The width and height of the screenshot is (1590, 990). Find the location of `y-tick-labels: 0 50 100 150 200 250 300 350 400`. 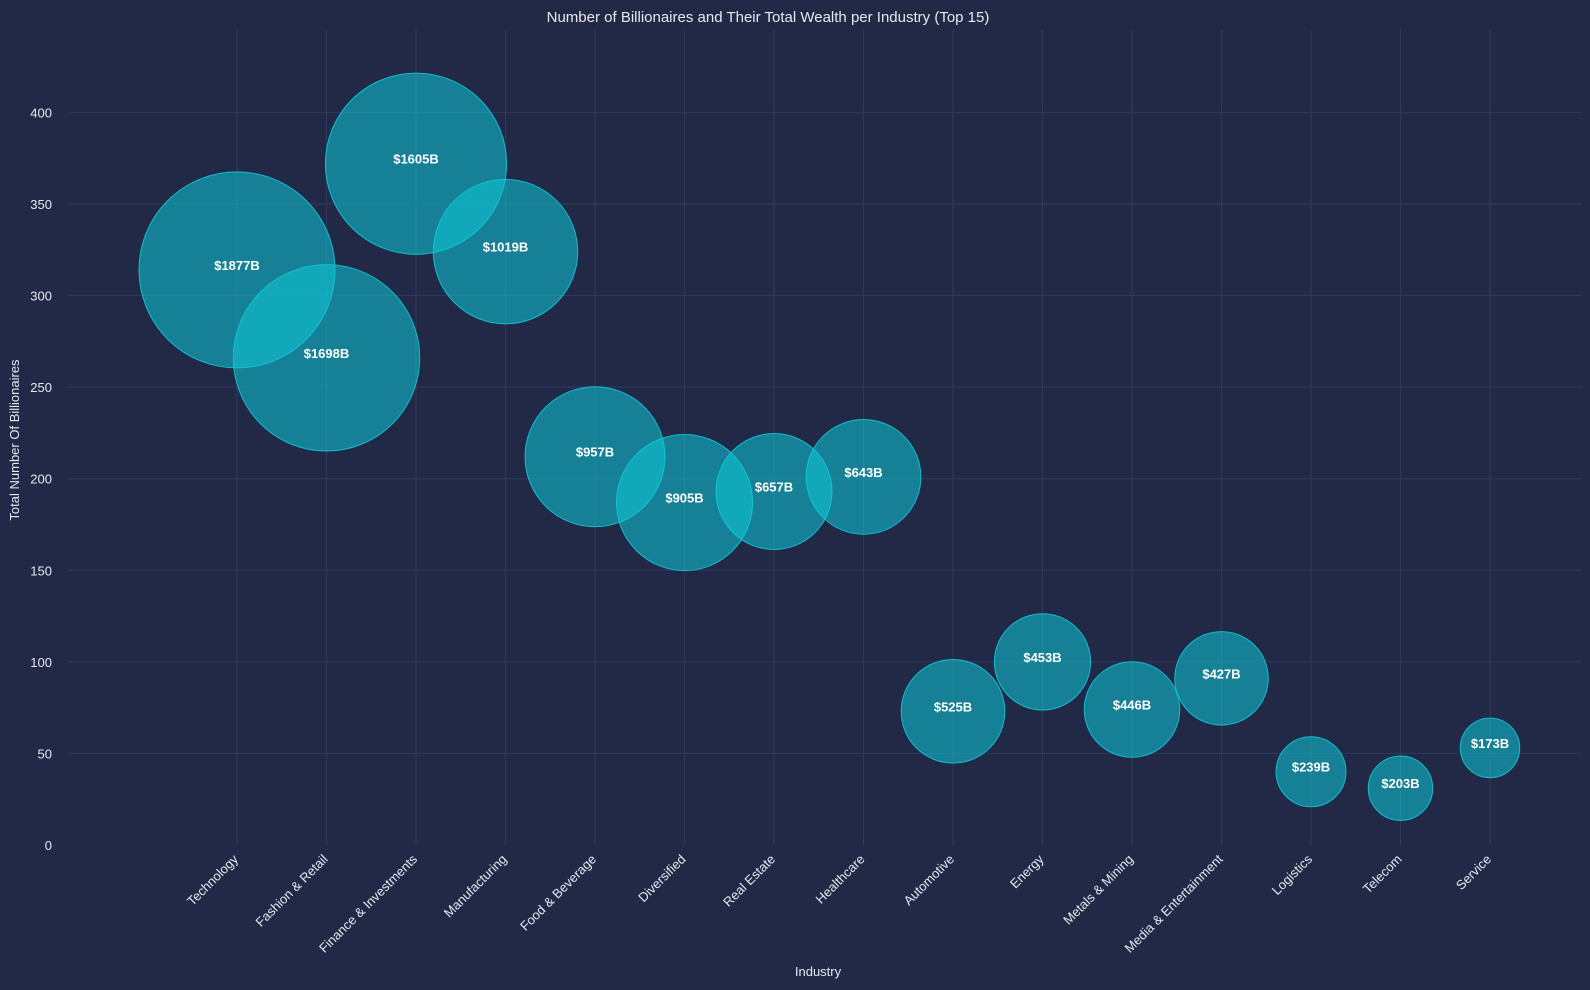

y-tick-labels: 0 50 100 150 200 250 300 350 400 is located at coordinates (41, 479).